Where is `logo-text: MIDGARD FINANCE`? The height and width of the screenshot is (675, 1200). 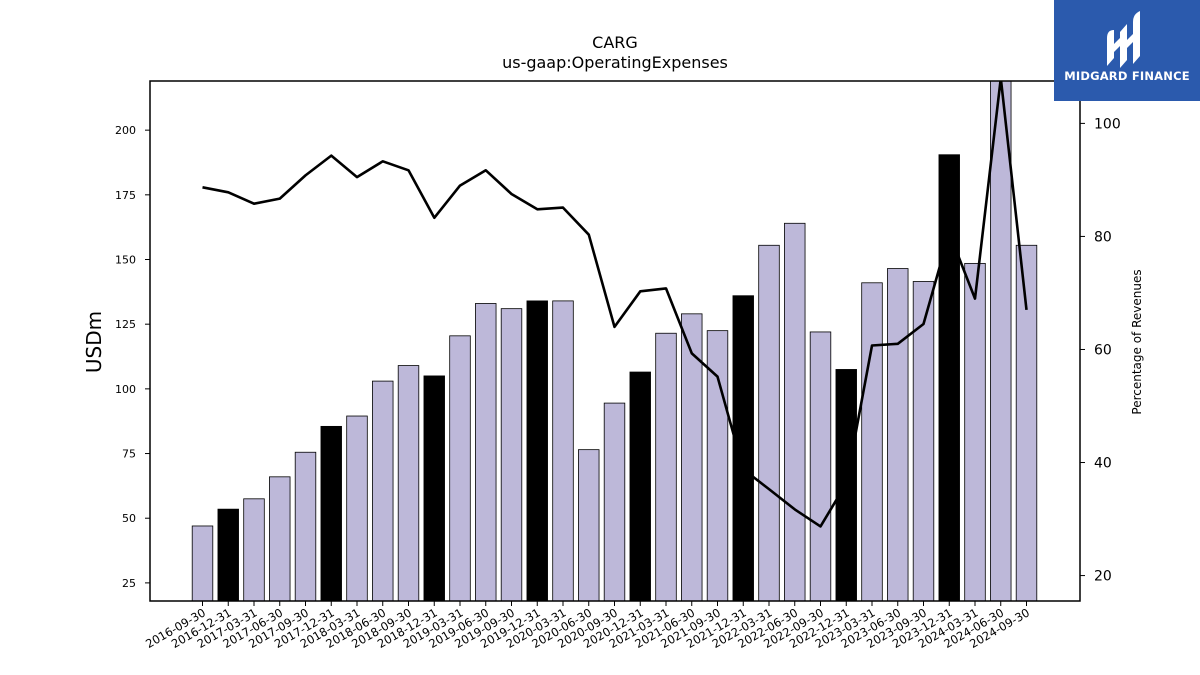
logo-text: MIDGARD FINANCE is located at coordinates (1127, 76).